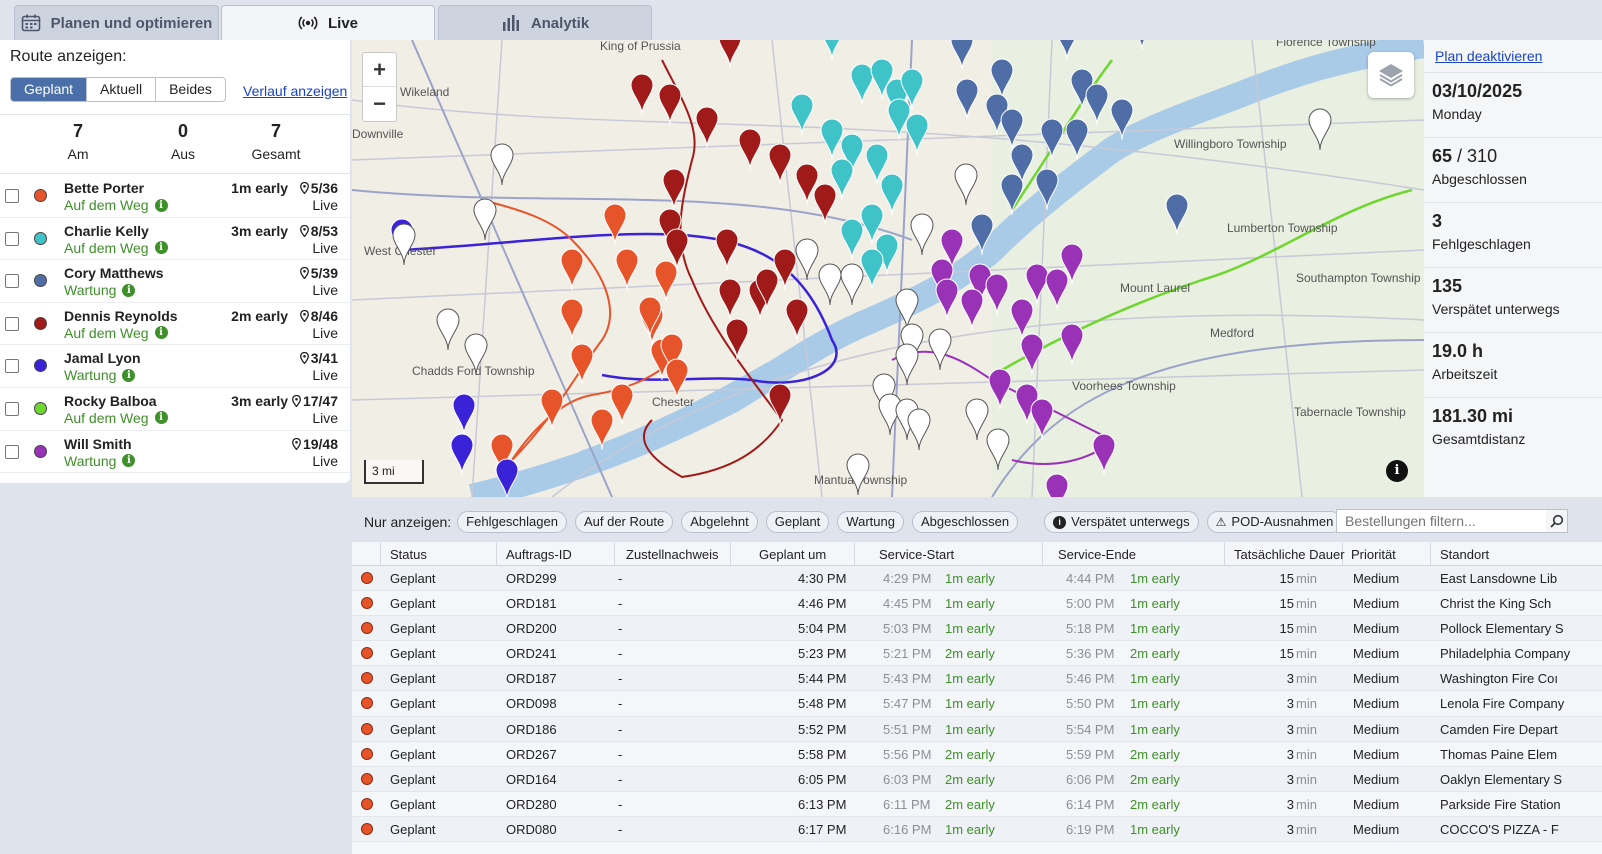 This screenshot has height=854, width=1602. I want to click on column-header: Tatsächliche Dauer, so click(1289, 554).